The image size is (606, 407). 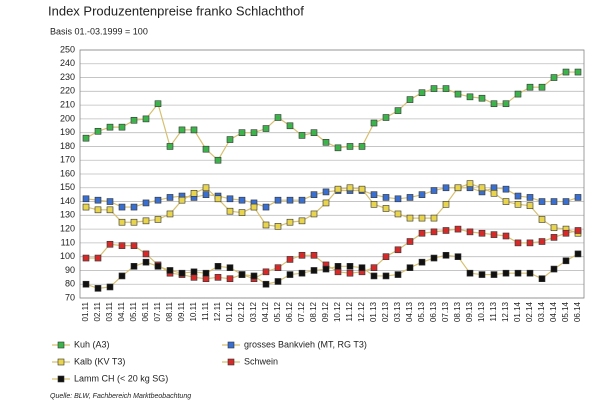 What do you see at coordinates (349, 311) in the screenshot?
I see `x-tick-label: 11.12` at bounding box center [349, 311].